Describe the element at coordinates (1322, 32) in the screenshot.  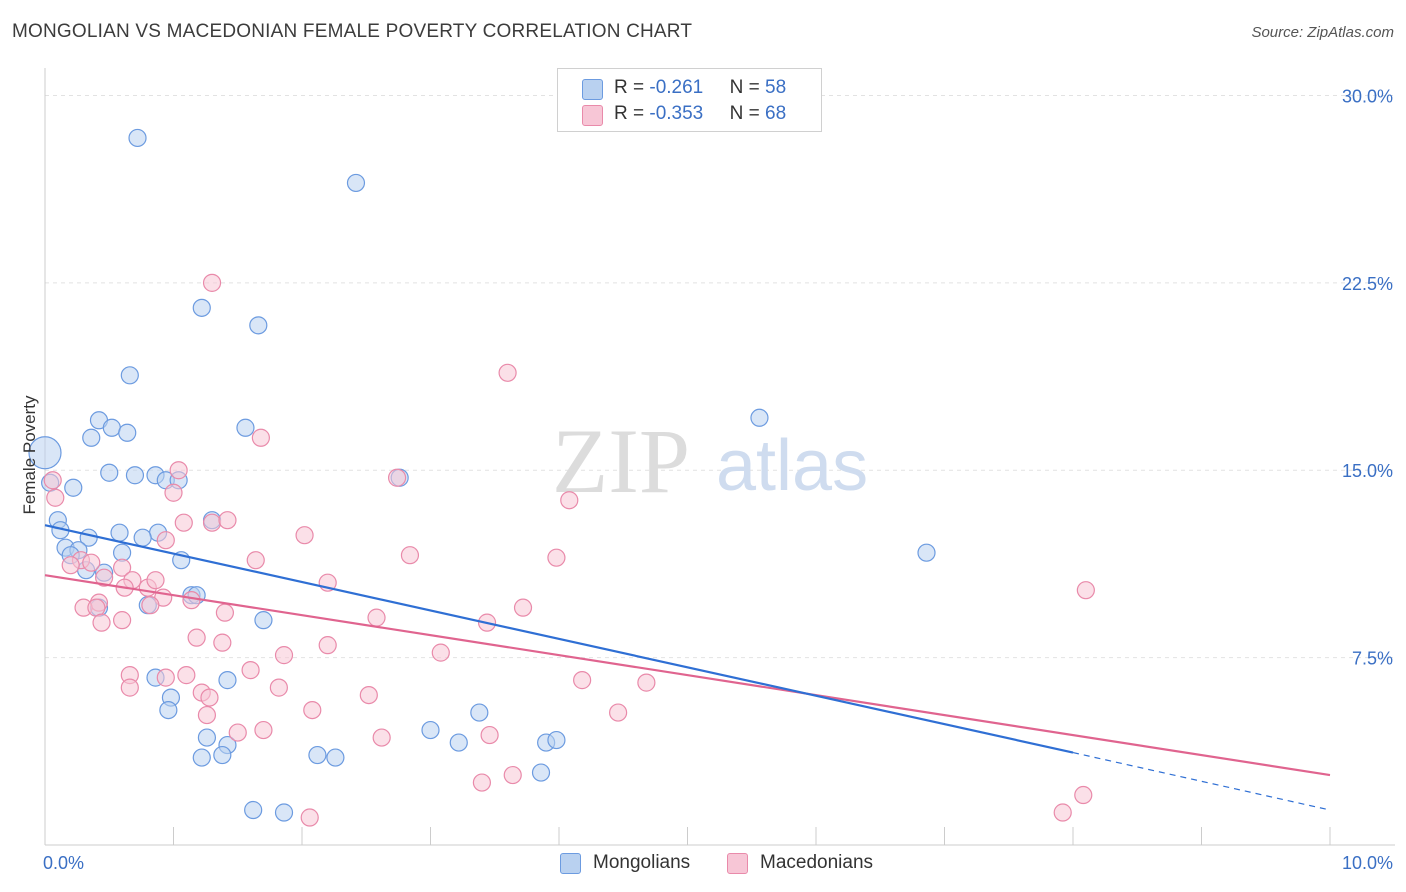
I see `source-label: Source: ZipAtlas.com` at that location.